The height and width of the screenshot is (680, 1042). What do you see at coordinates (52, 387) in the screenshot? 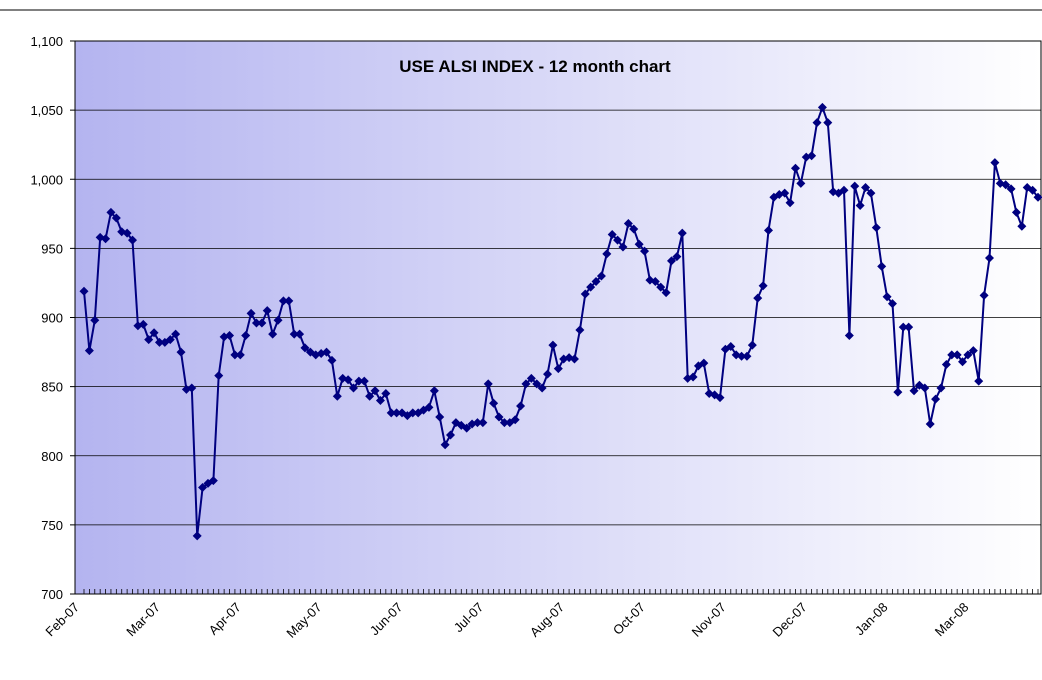
I see `y-tick-label: 850` at bounding box center [52, 387].